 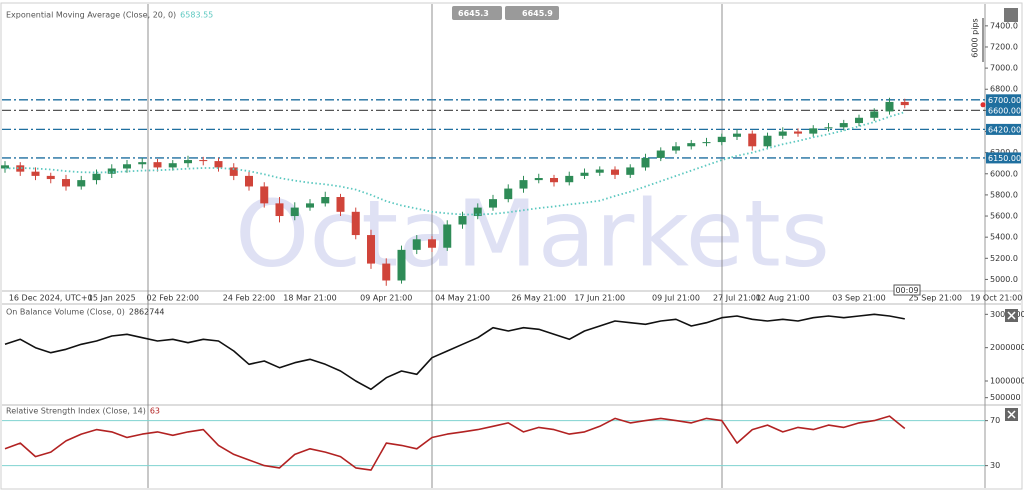 I want to click on price-level-label: 6420.00, so click(x=1004, y=129).